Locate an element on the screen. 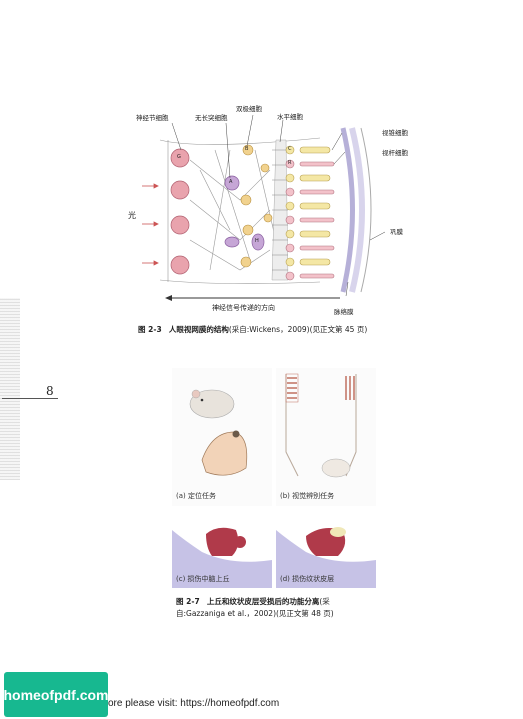  label-rod: 视杆细胞 is located at coordinates (395, 153).